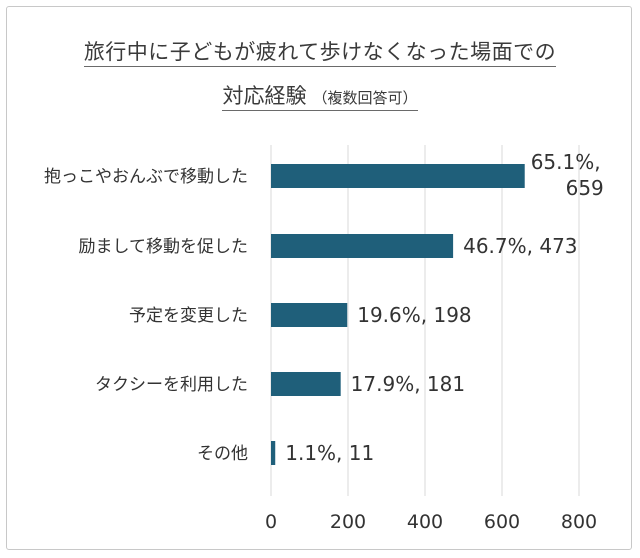 This screenshot has height=558, width=640. Describe the element at coordinates (171, 385) in the screenshot. I see `category-label-3: タクシーを利用した` at that location.